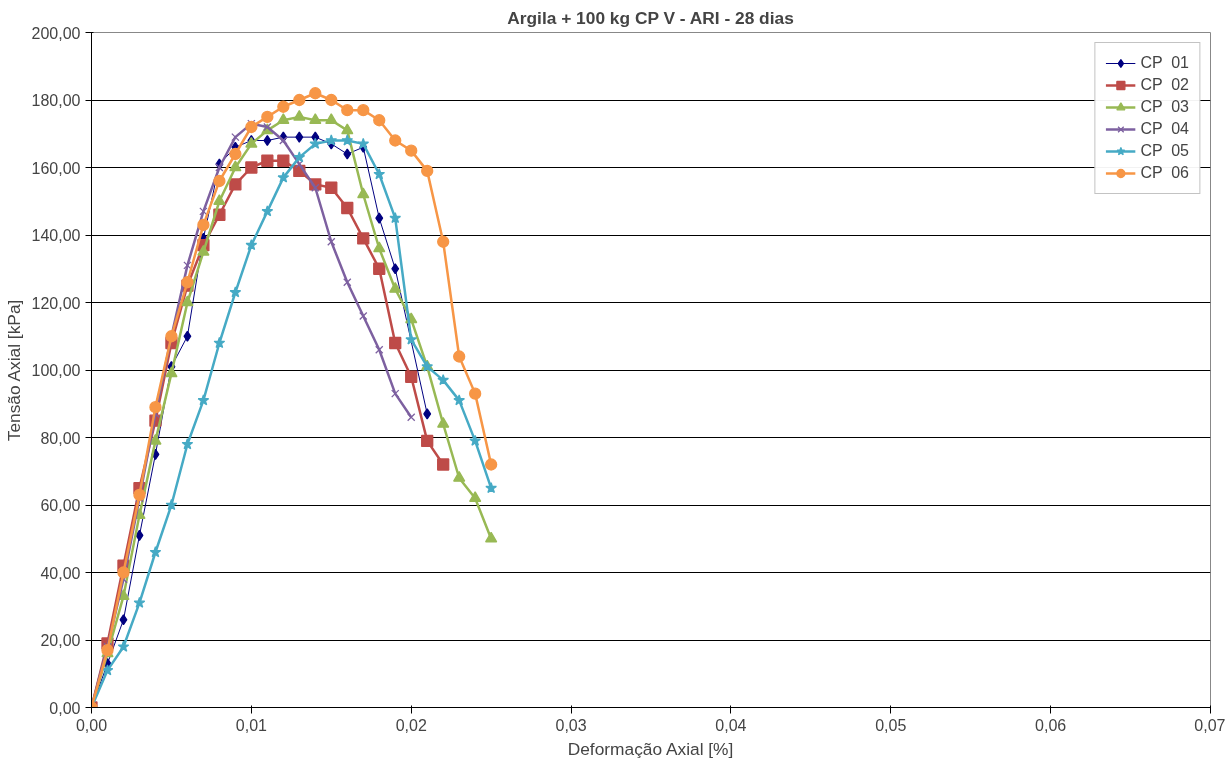 The height and width of the screenshot is (761, 1225). I want to click on y-tick-label: 20,00, so click(60, 640).